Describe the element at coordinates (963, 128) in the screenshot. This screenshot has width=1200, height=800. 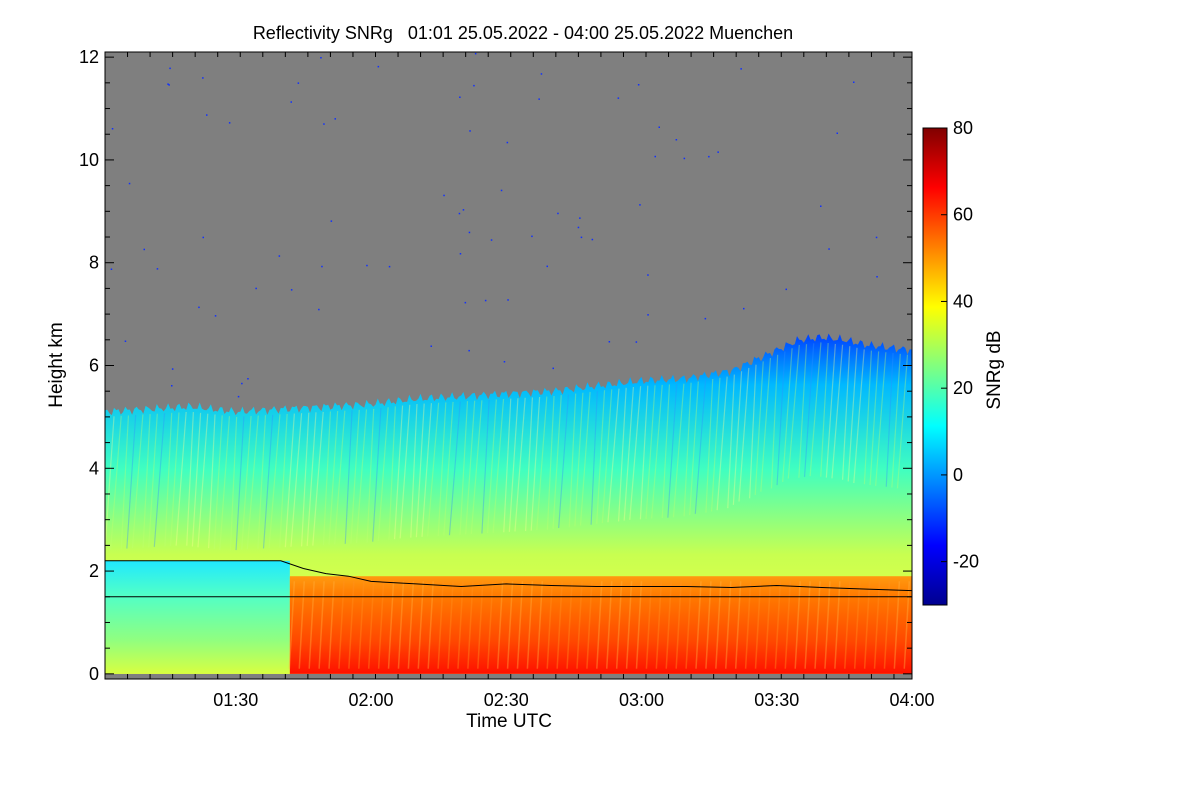
I see `colorbar-tick-label: 80` at that location.